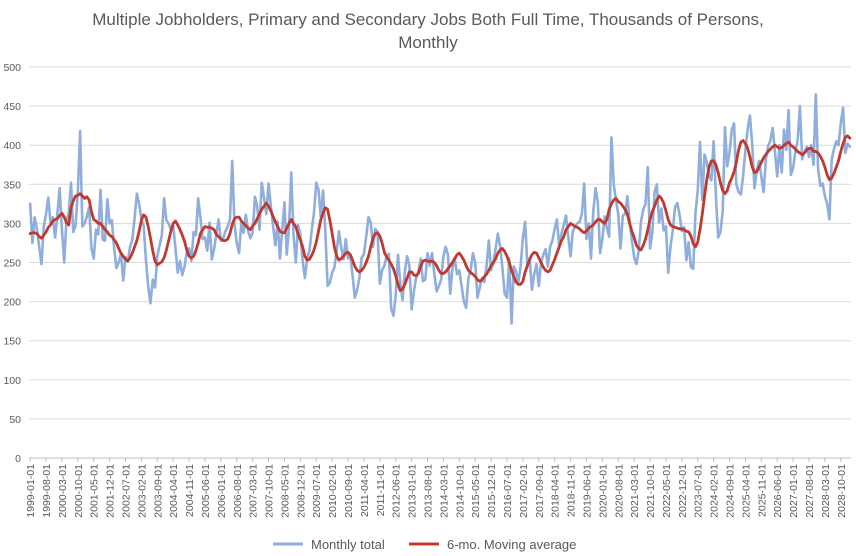 This screenshot has width=856, height=556. I want to click on x-tick-label: 2015-05-01, so click(476, 491).